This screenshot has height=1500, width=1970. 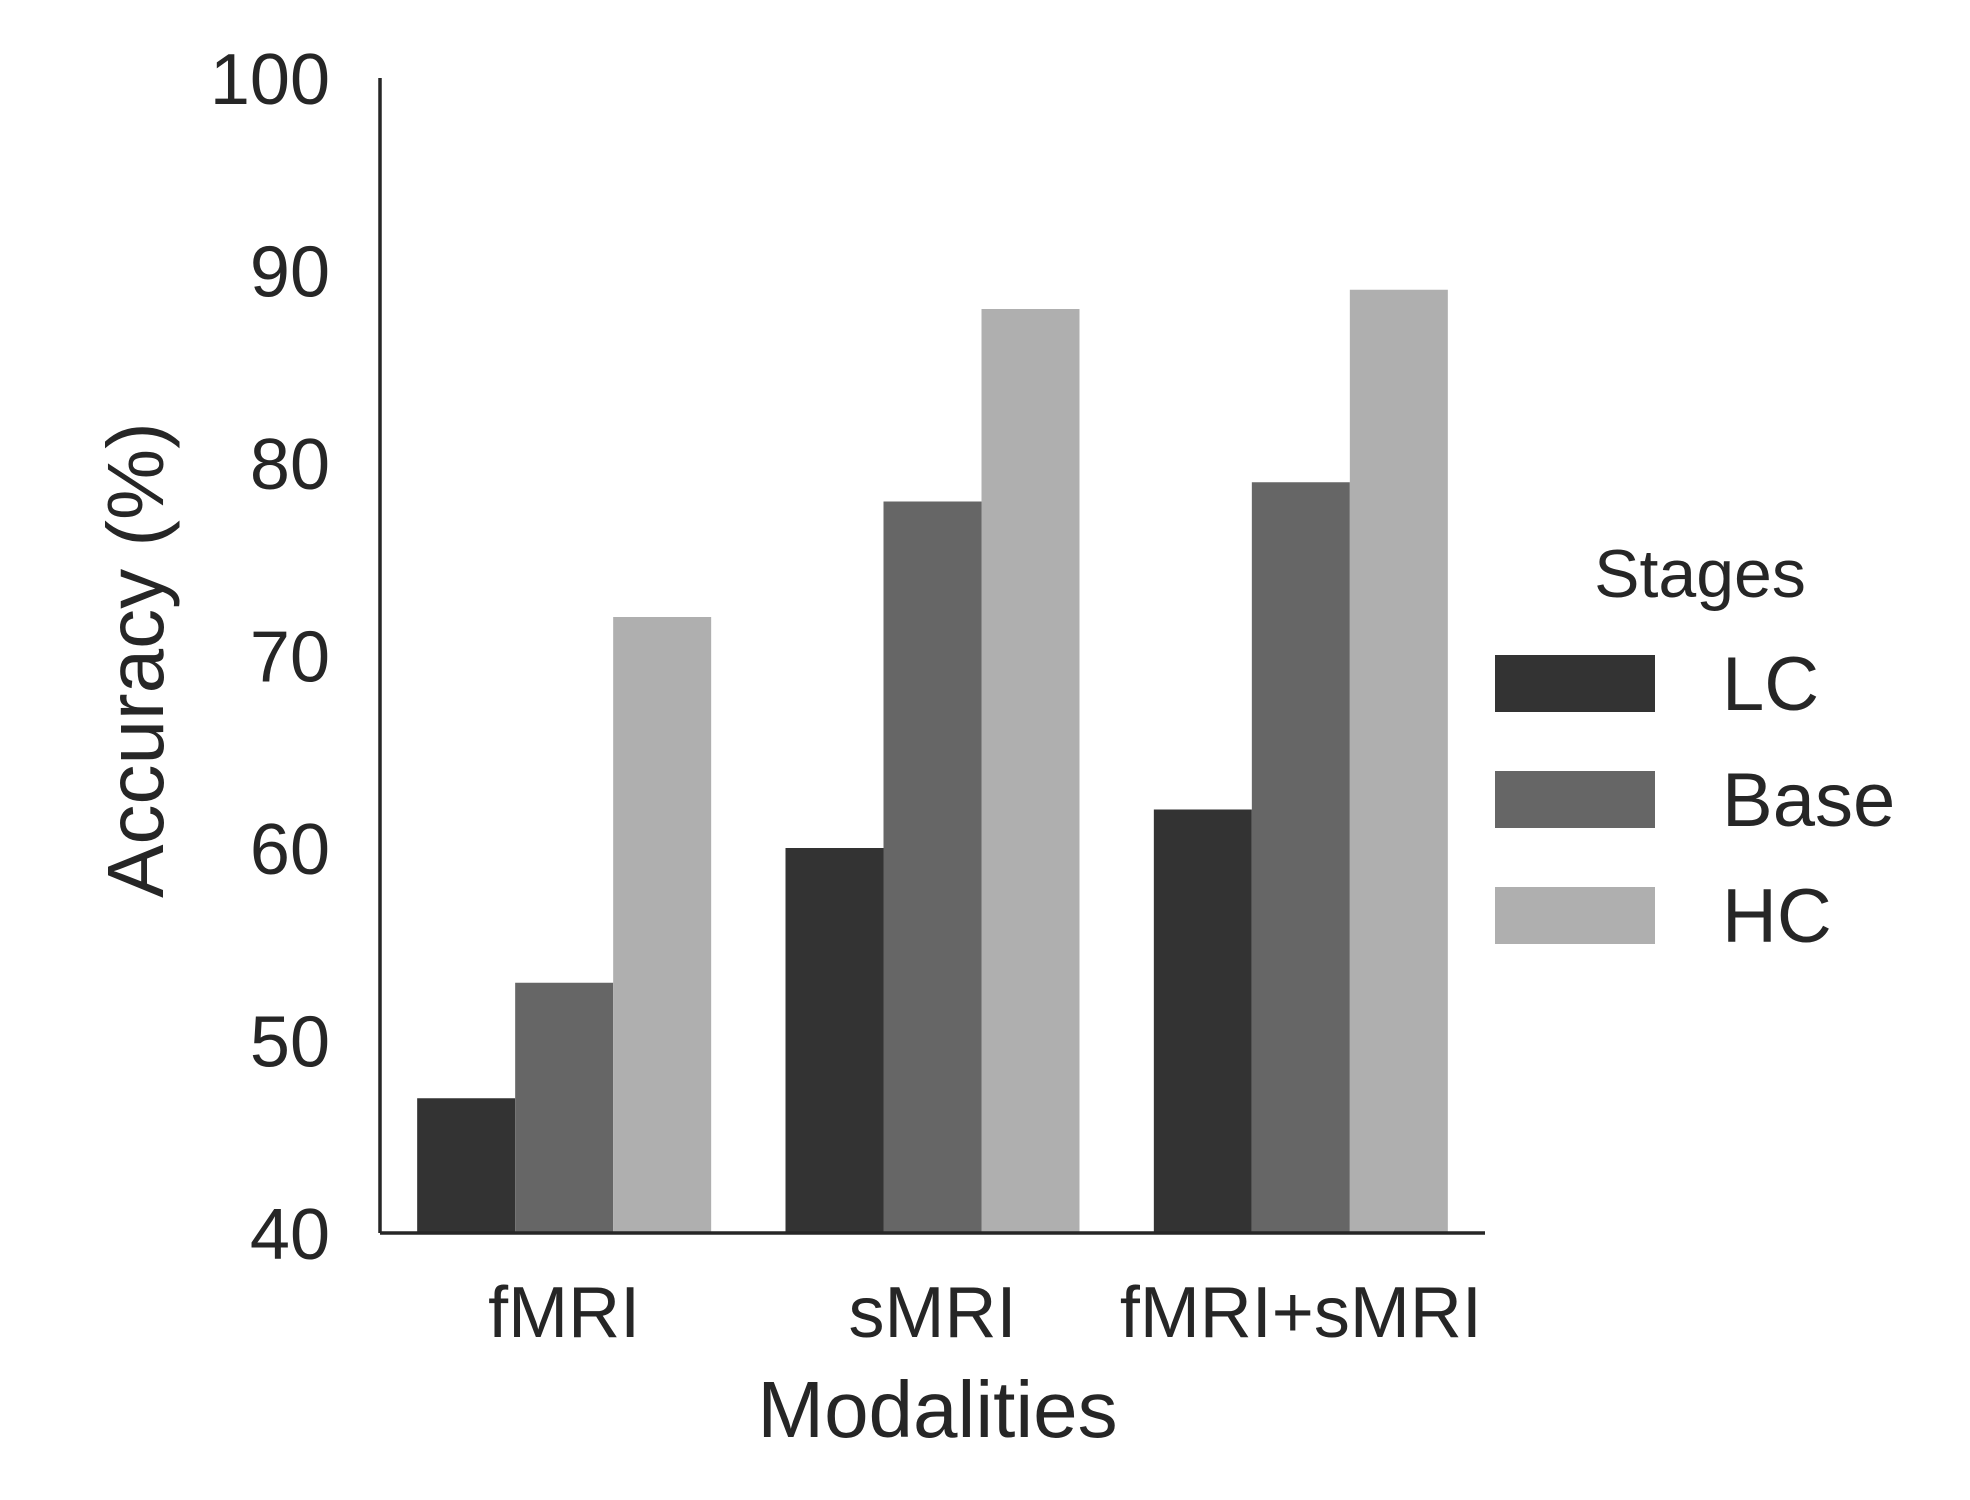 What do you see at coordinates (290, 658) in the screenshot?
I see `y-tick-label: 70` at bounding box center [290, 658].